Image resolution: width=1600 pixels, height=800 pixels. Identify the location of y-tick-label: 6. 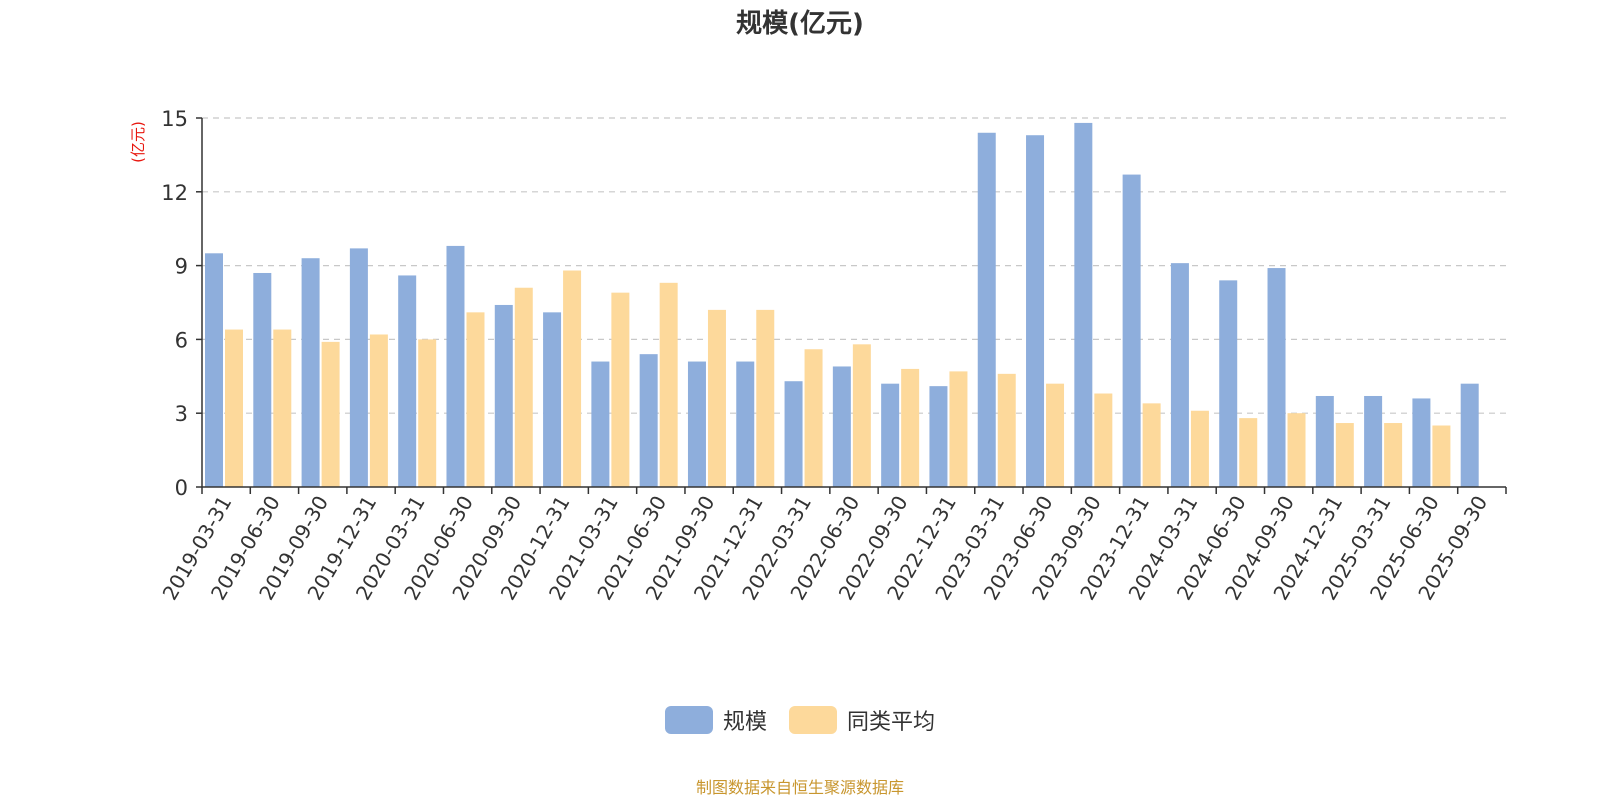
(181, 340).